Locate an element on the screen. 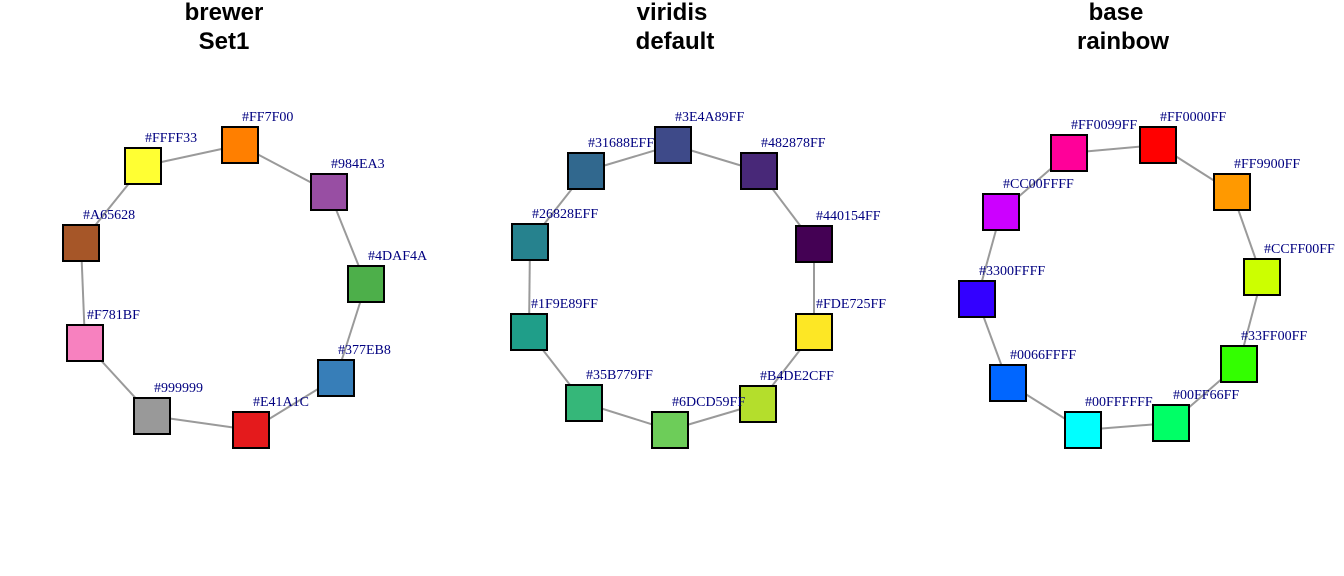 Image resolution: width=1344 pixels, height=576 pixels. color-hex-label: #F781BF is located at coordinates (113, 315).